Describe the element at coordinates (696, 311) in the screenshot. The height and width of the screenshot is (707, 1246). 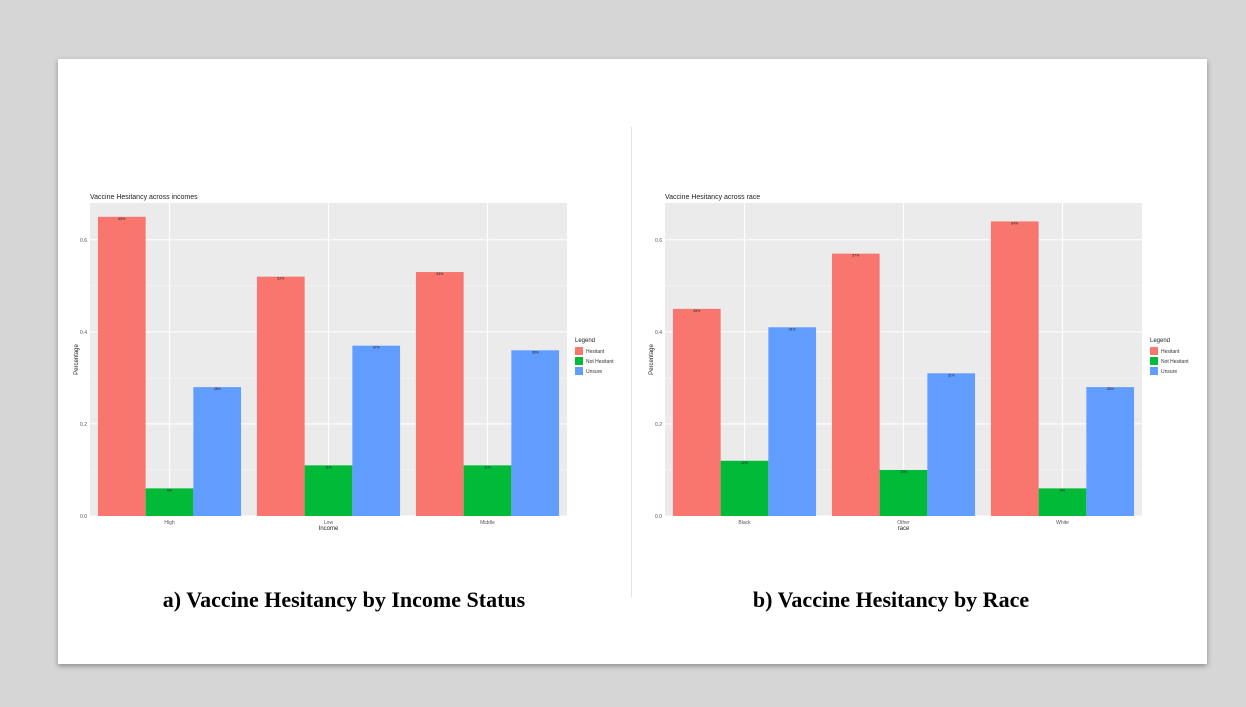
I see `bar-data-label: 45%` at that location.